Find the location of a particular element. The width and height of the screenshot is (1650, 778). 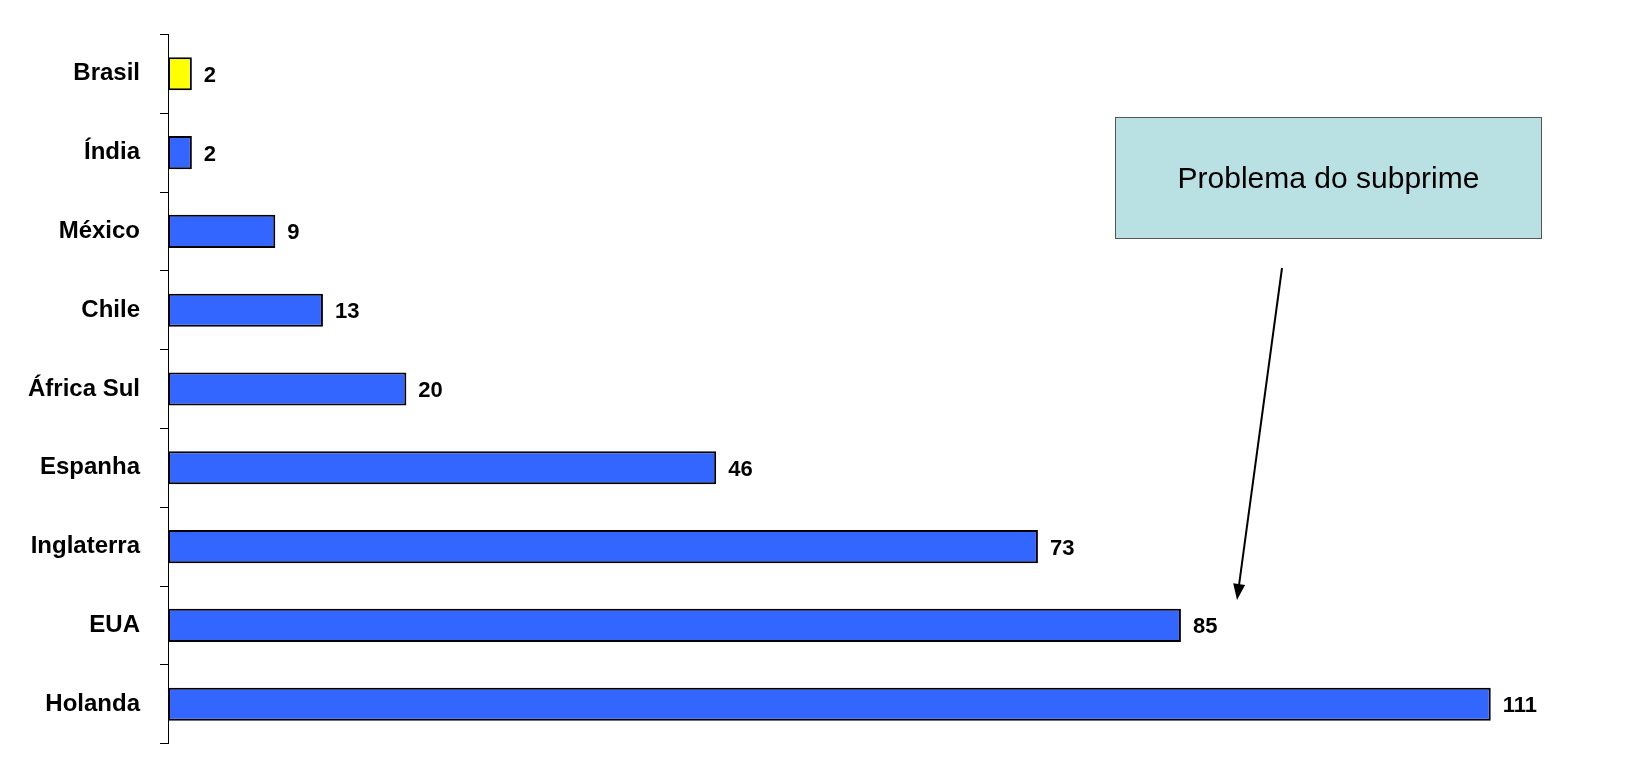

data-label: 85 is located at coordinates (1205, 626).